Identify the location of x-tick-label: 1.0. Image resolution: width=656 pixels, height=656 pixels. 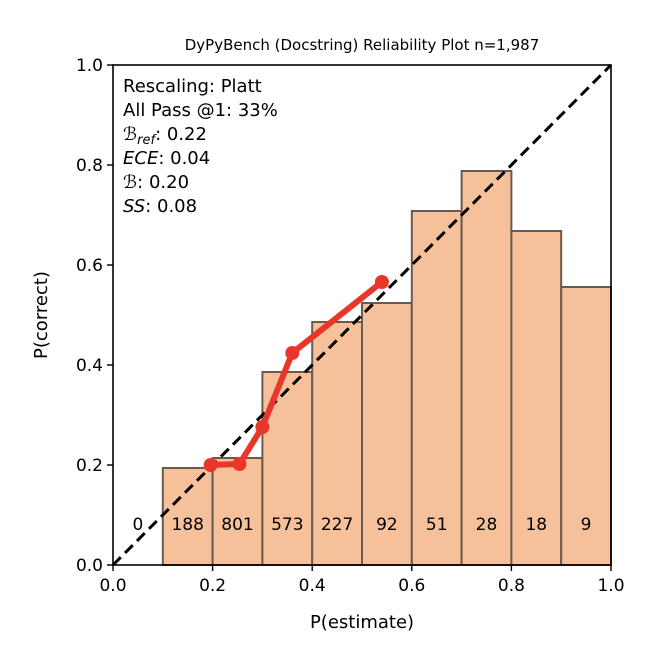
(610, 586).